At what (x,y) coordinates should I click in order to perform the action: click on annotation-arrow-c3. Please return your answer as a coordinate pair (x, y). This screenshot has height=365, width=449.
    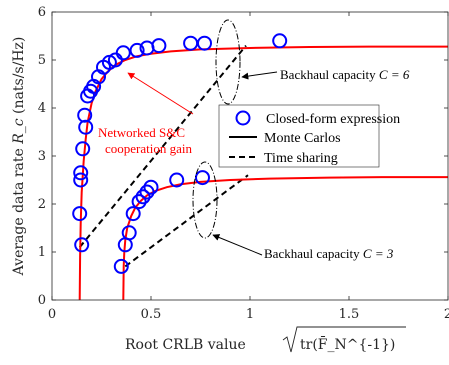
    Looking at the image, I should click on (237, 245).